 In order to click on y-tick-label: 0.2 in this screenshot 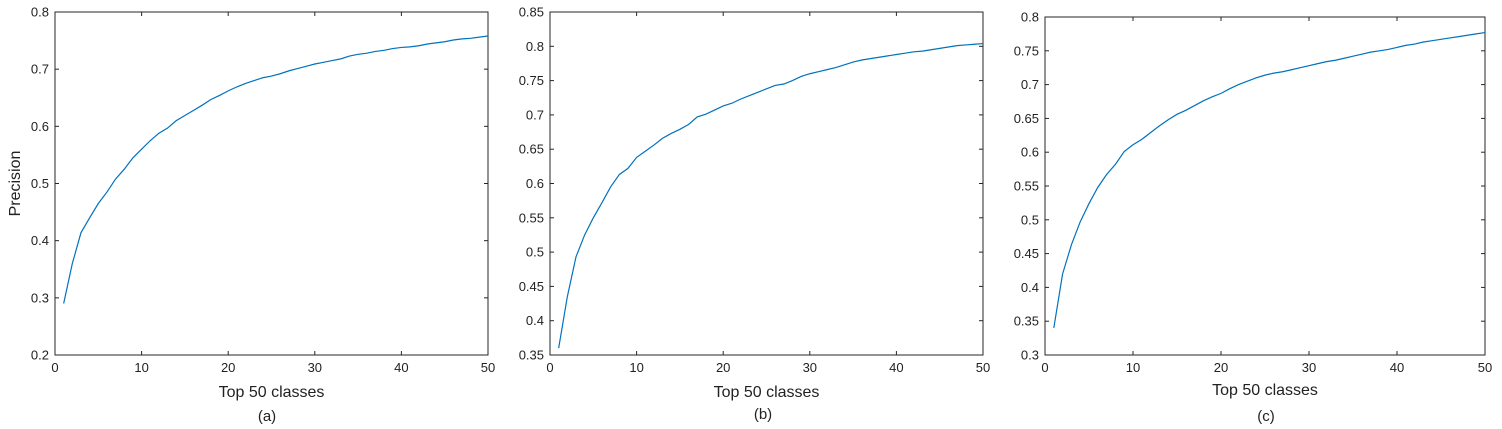, I will do `click(40, 355)`.